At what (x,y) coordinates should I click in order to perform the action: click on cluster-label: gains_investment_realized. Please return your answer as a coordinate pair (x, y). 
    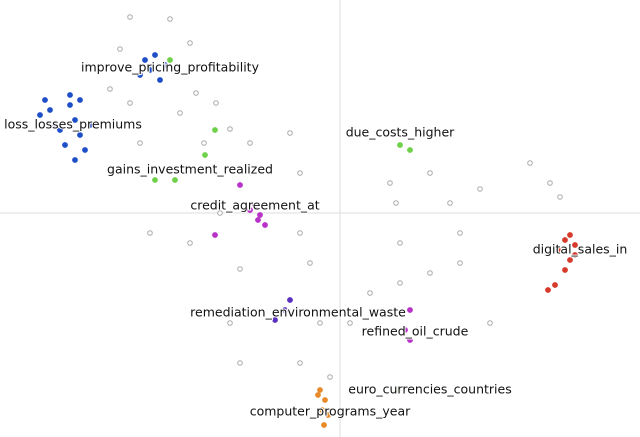
    Looking at the image, I should click on (190, 169).